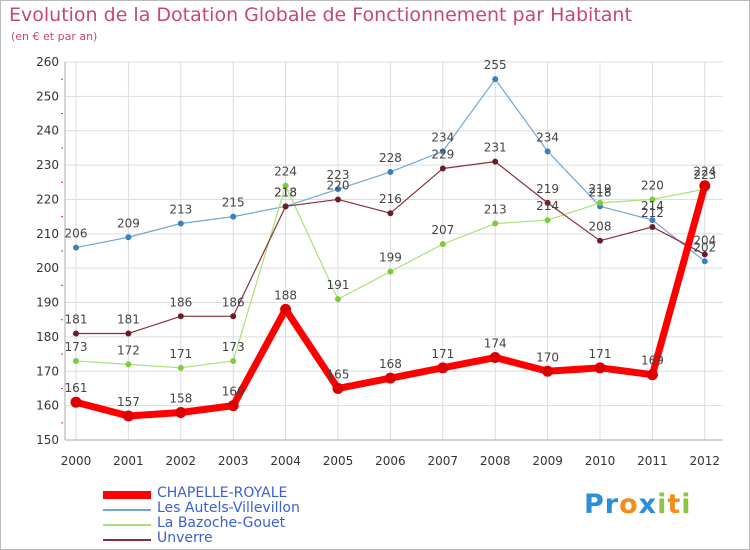 This screenshot has width=750, height=550. I want to click on data-label: 174, so click(495, 344).